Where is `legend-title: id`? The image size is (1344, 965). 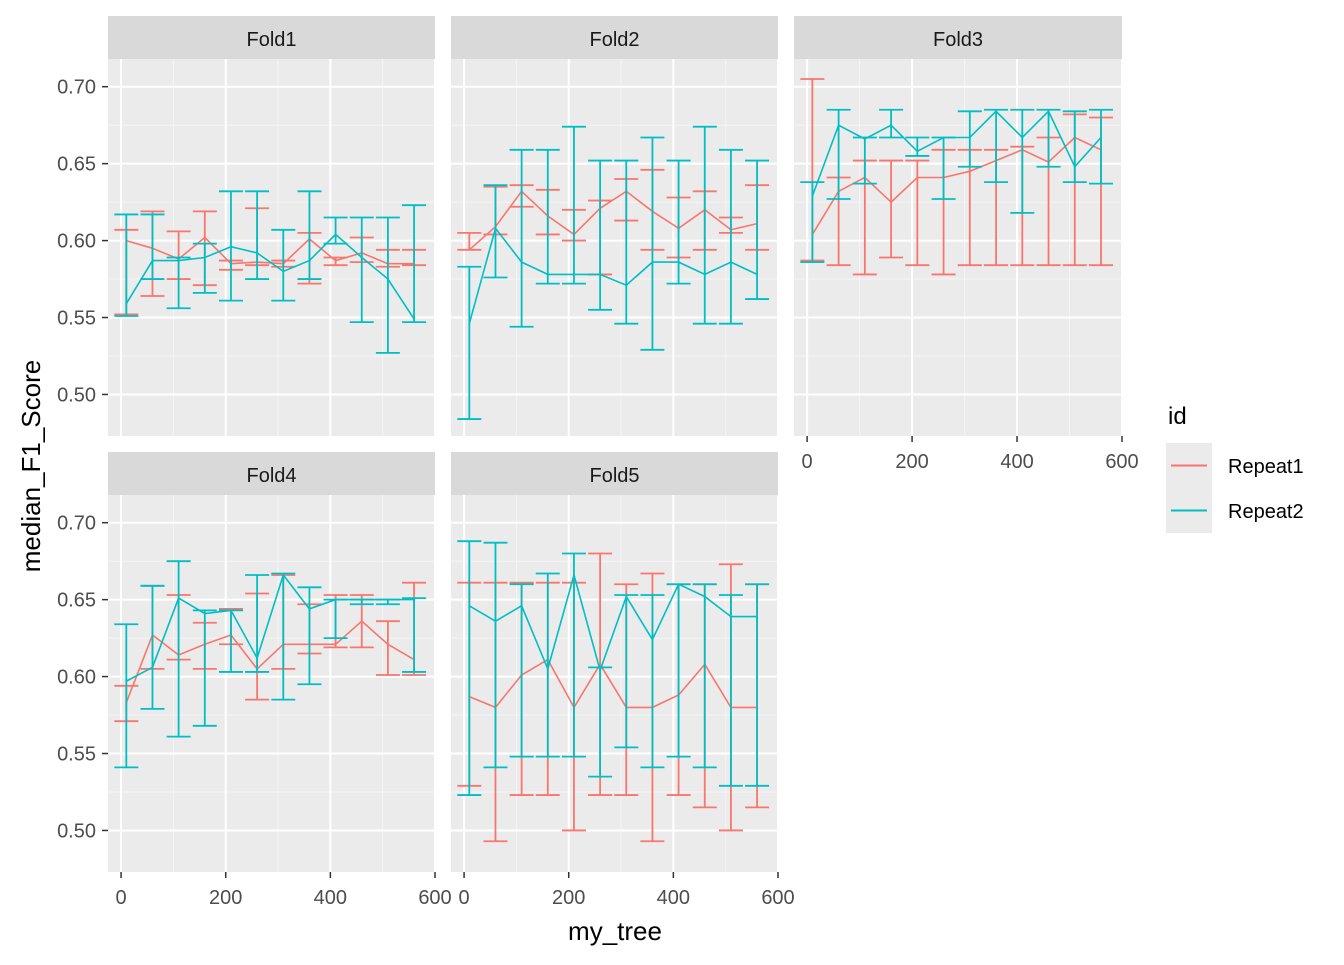
legend-title: id is located at coordinates (1177, 416).